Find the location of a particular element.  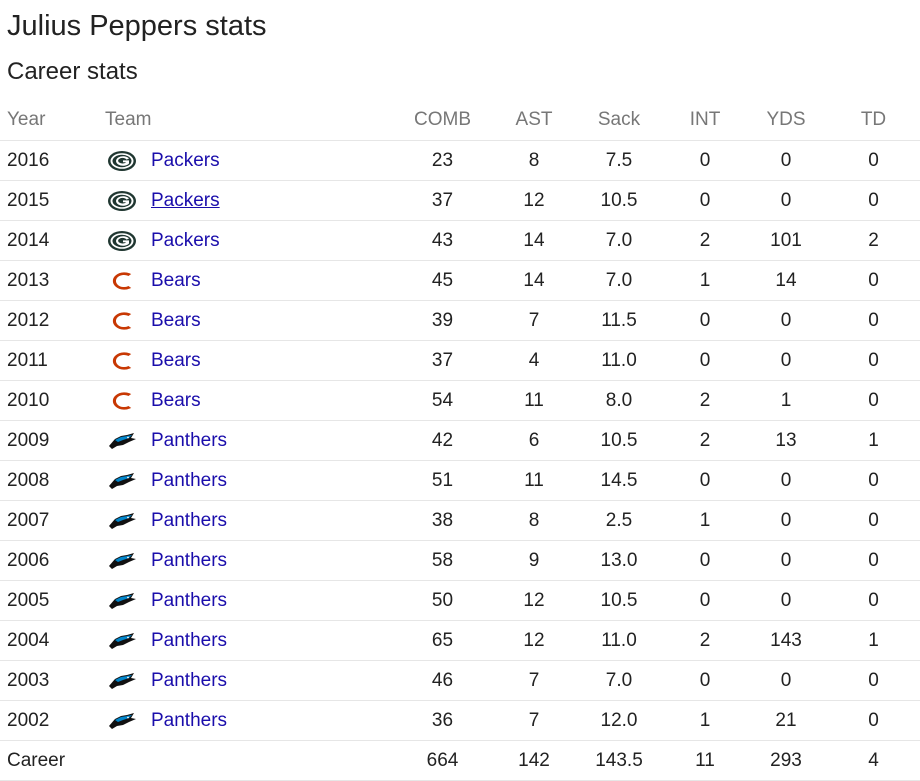

year-cell: 2016 is located at coordinates (50, 160).